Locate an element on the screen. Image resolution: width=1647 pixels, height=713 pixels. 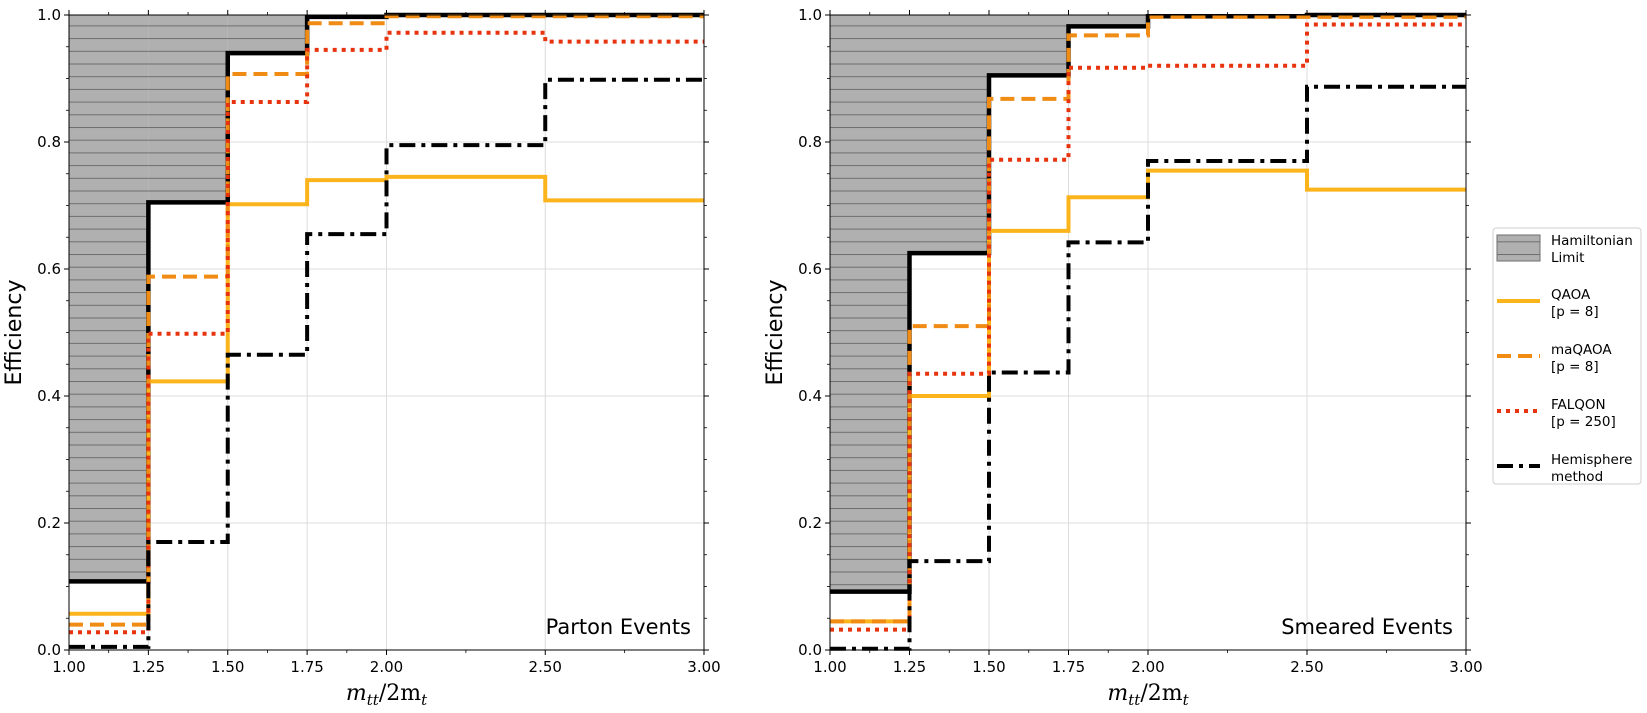
legend-label-line1: Hamiltonian is located at coordinates (1592, 241).